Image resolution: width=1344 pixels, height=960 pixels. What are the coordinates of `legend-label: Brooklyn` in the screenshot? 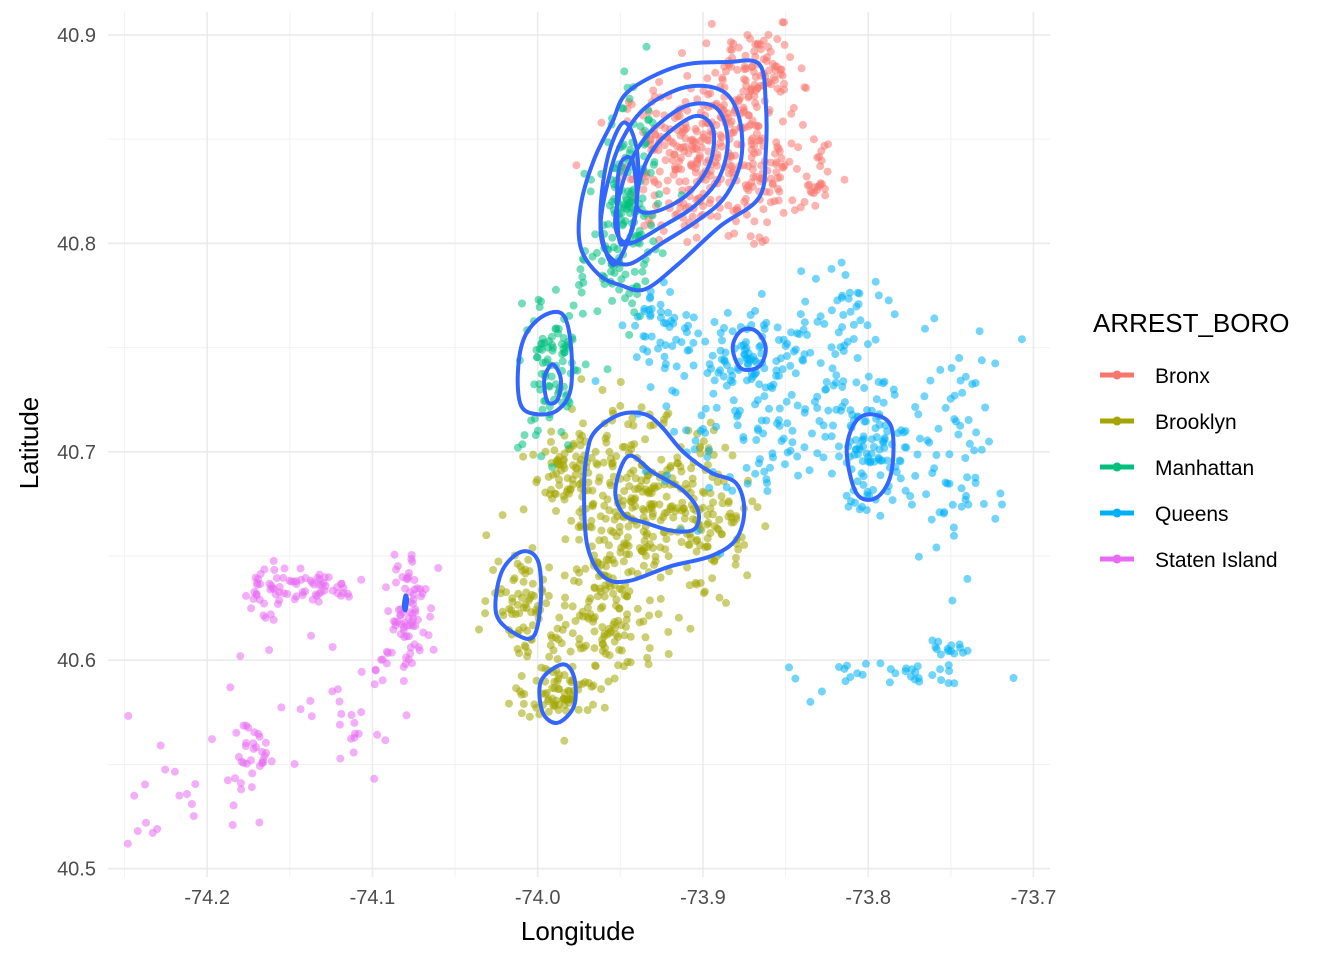 It's located at (1196, 422).